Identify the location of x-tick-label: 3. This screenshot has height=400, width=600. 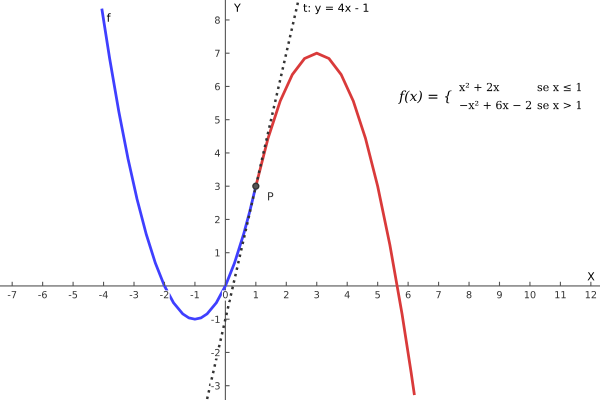
(317, 294).